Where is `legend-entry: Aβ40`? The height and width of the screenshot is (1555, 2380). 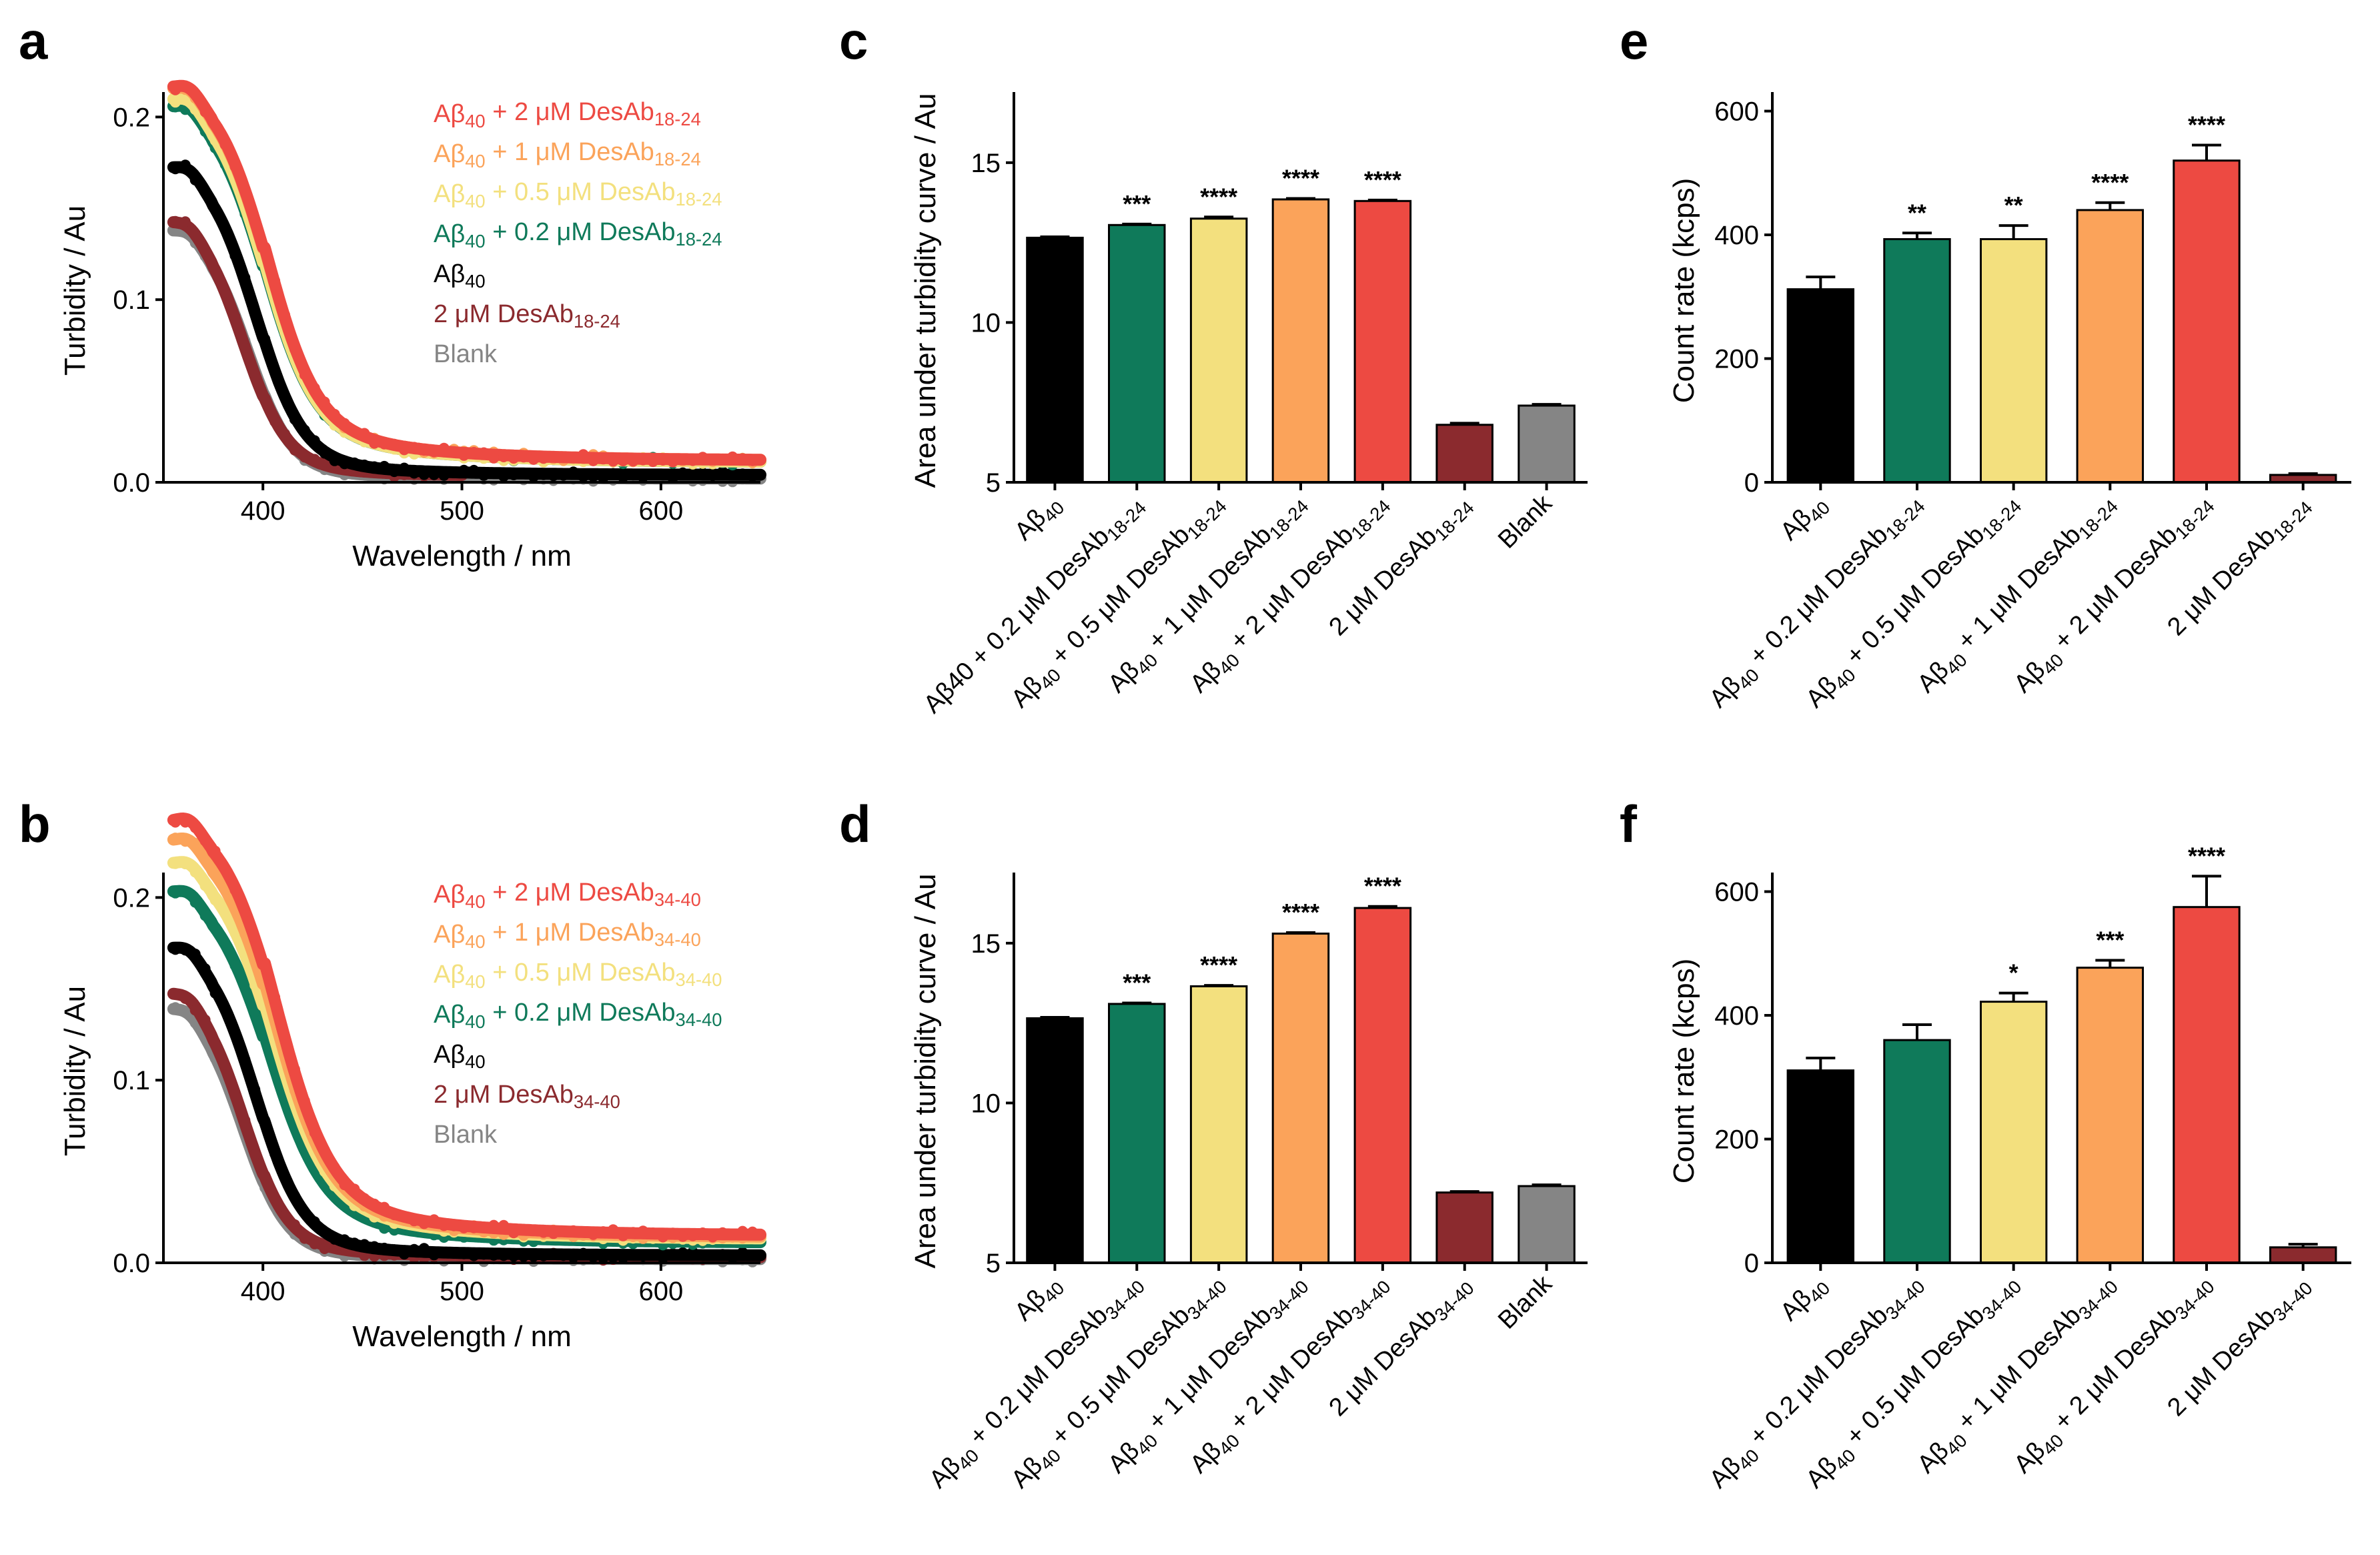 legend-entry: Aβ40 is located at coordinates (460, 1057).